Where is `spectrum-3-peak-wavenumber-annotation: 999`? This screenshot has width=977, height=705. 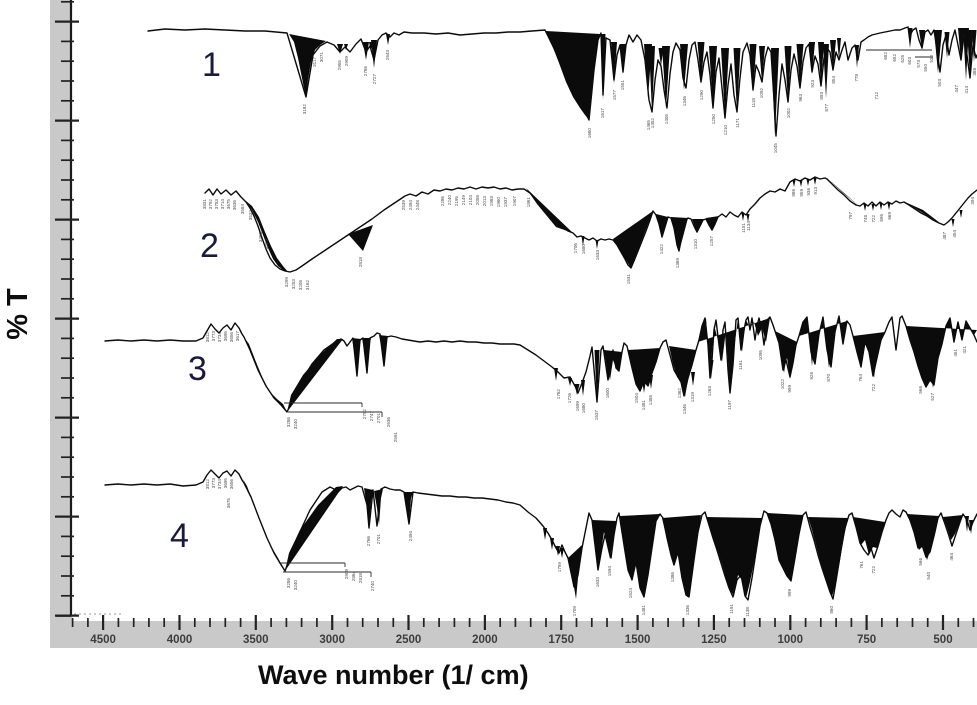 spectrum-3-peak-wavenumber-annotation: 999 is located at coordinates (789, 389).